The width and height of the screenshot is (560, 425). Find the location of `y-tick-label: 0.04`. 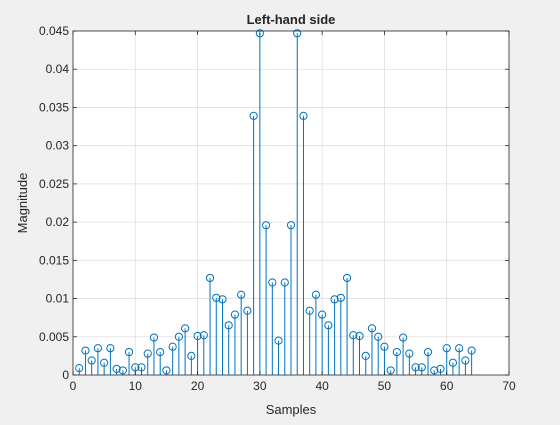

y-tick-label: 0.04 is located at coordinates (58, 69).